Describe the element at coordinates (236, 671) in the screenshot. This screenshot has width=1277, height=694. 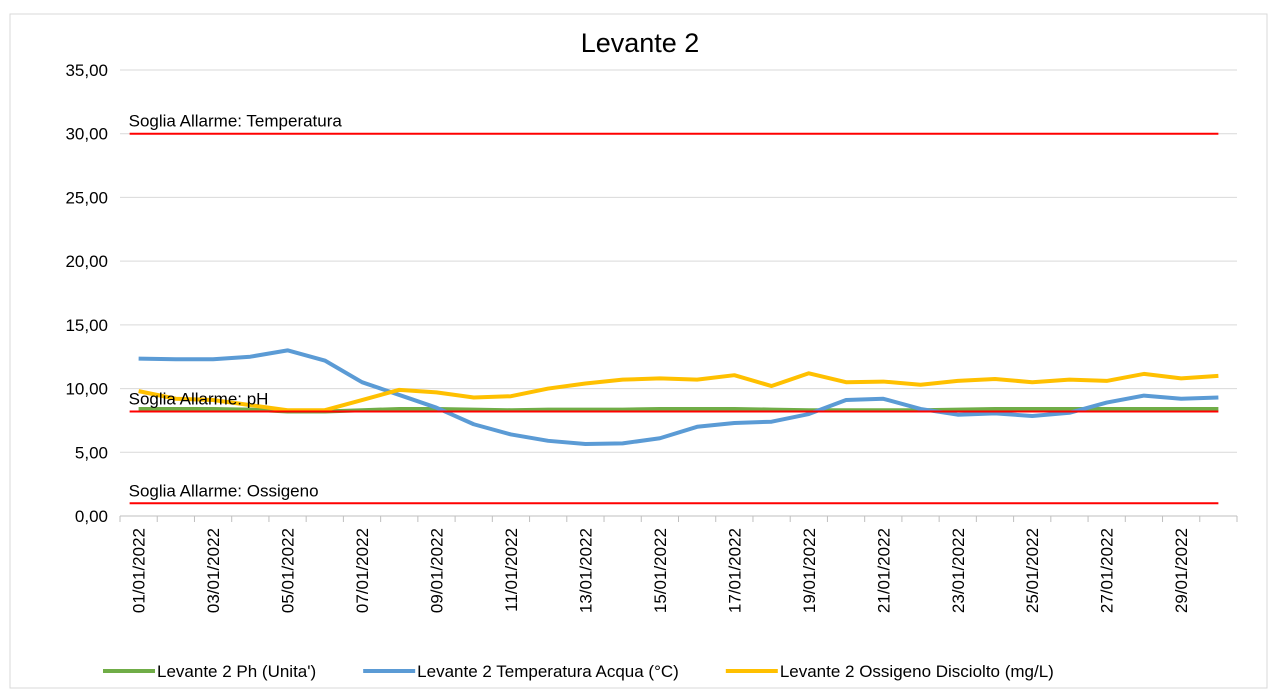
I see `legend-label: Levante 2 Ph (Unita')` at that location.